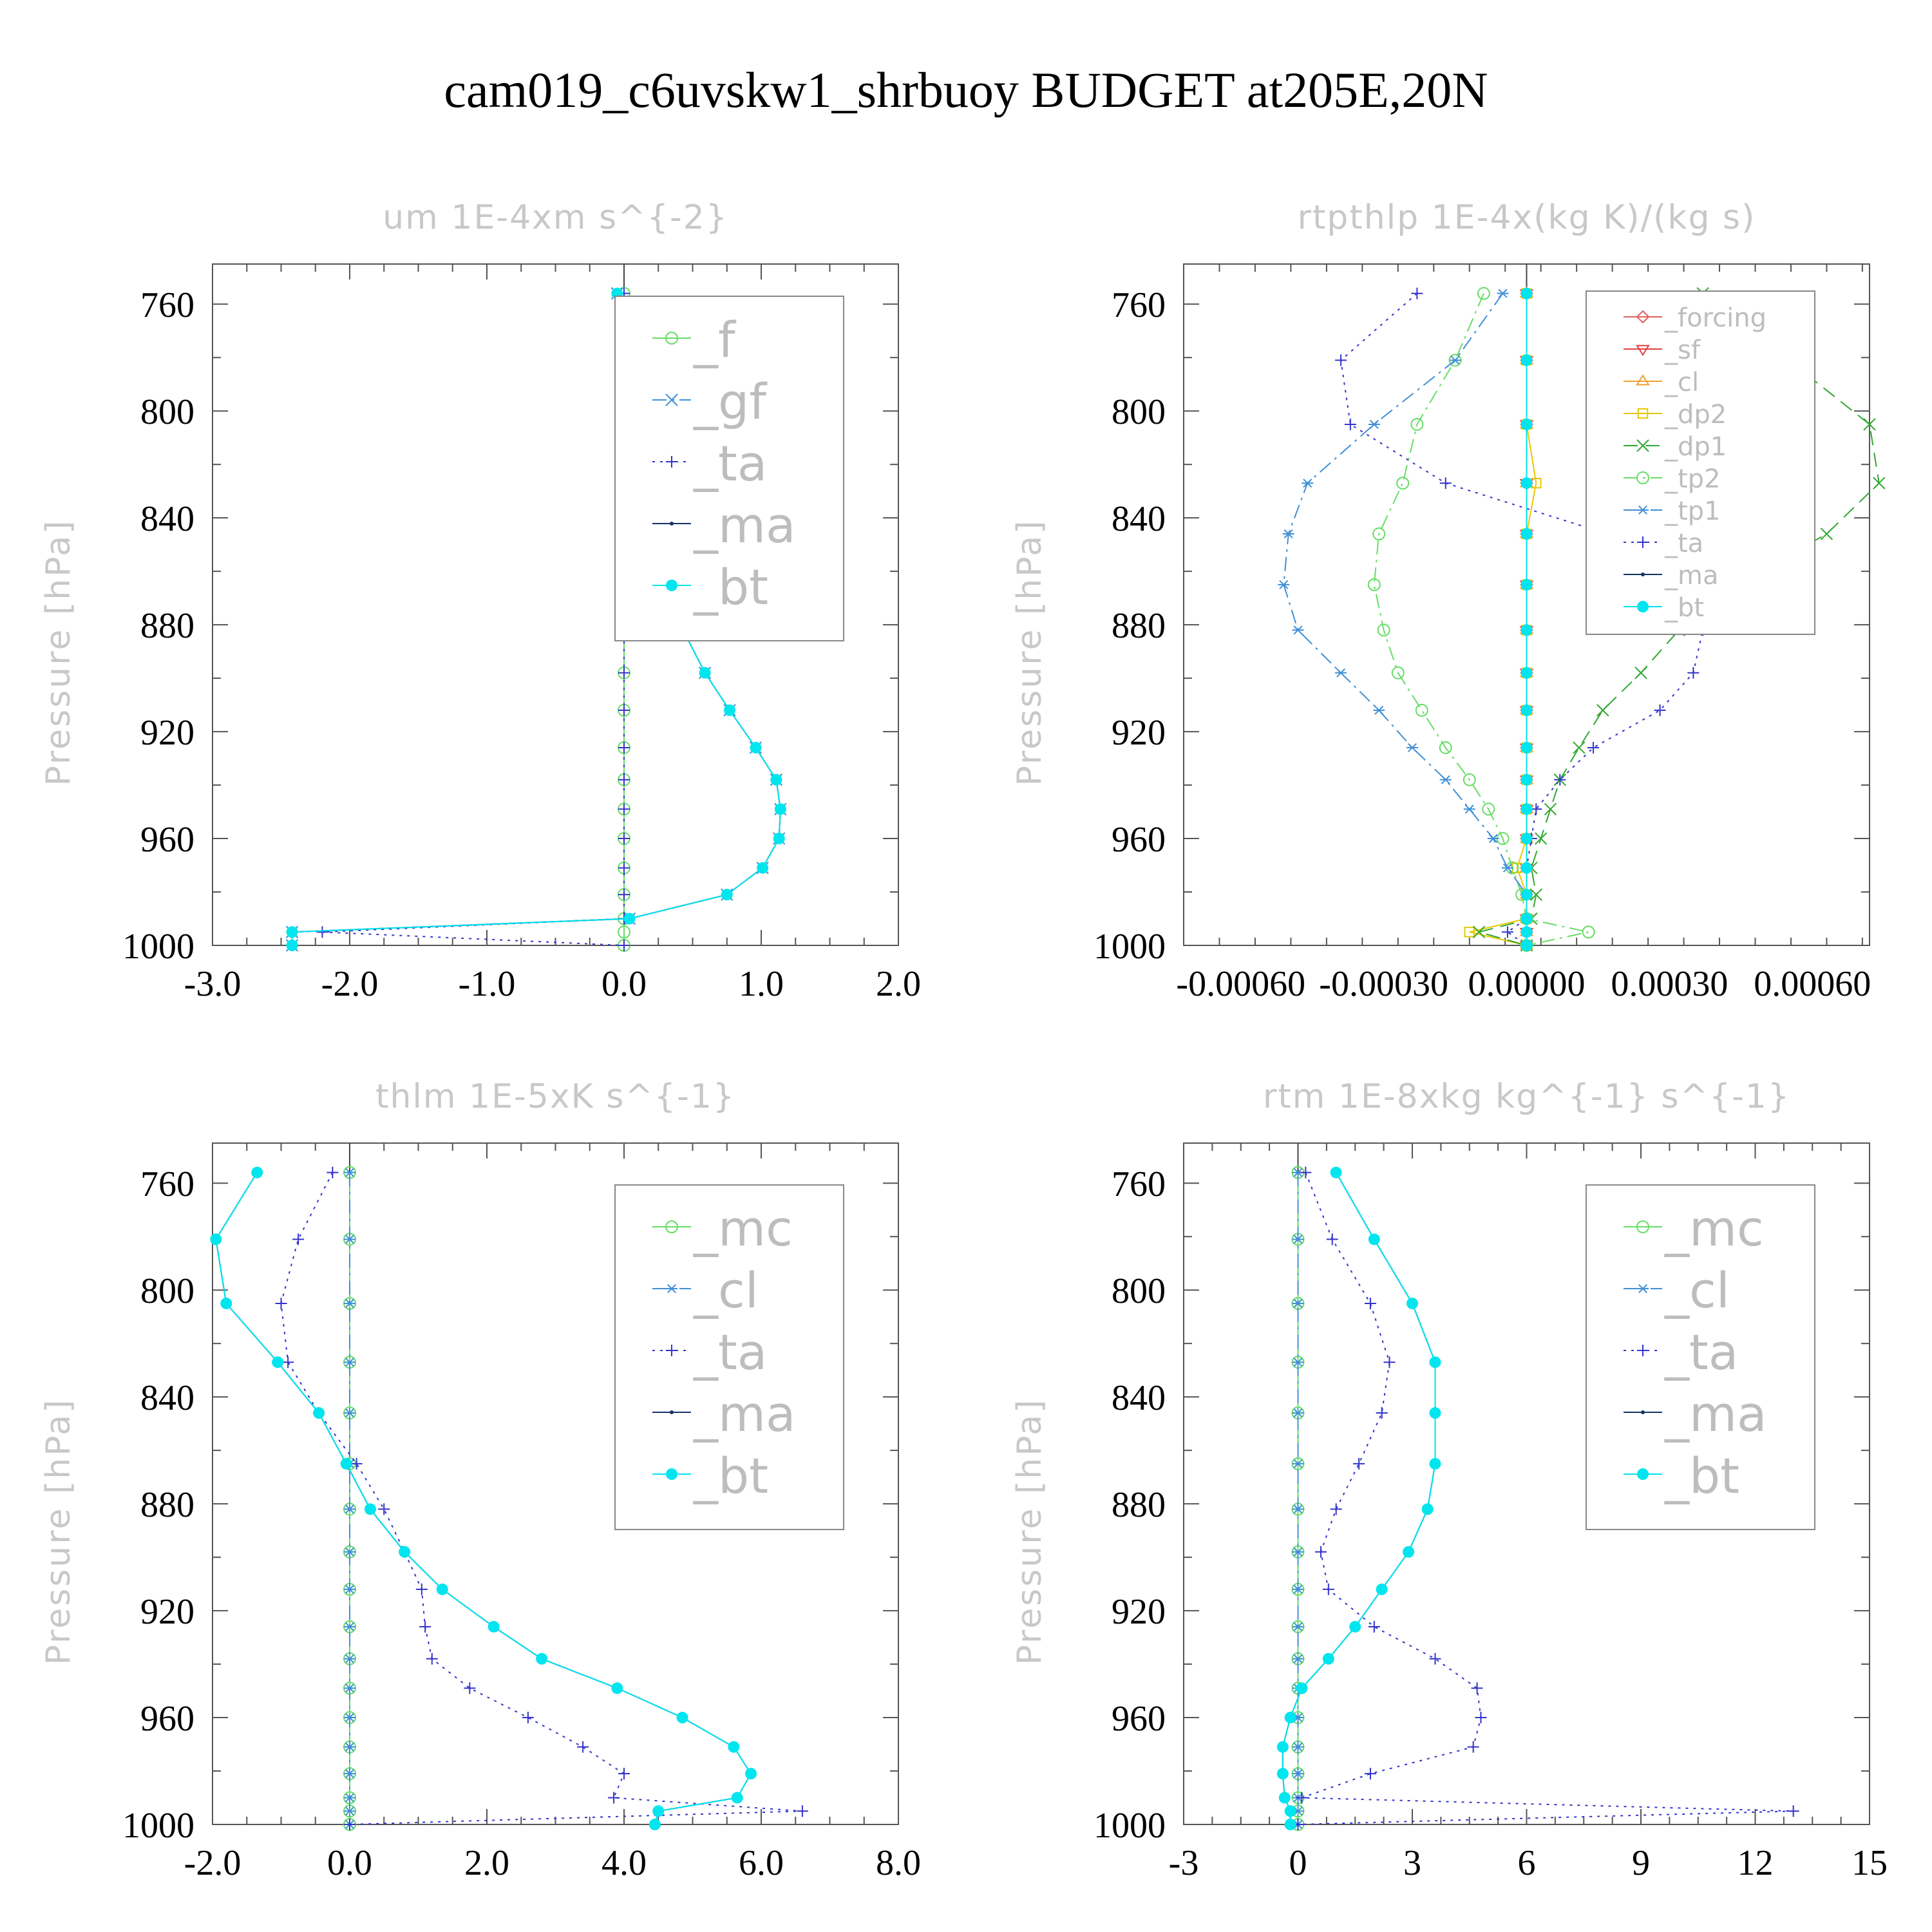  Describe the element at coordinates (1139, 1612) in the screenshot. I see `y-tick-label: 920` at that location.